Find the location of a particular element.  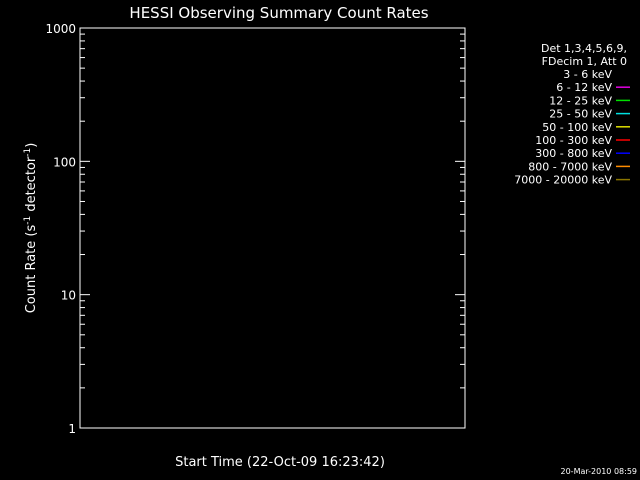

legend-label-8: 7000 - 20000 keV is located at coordinates (563, 180).